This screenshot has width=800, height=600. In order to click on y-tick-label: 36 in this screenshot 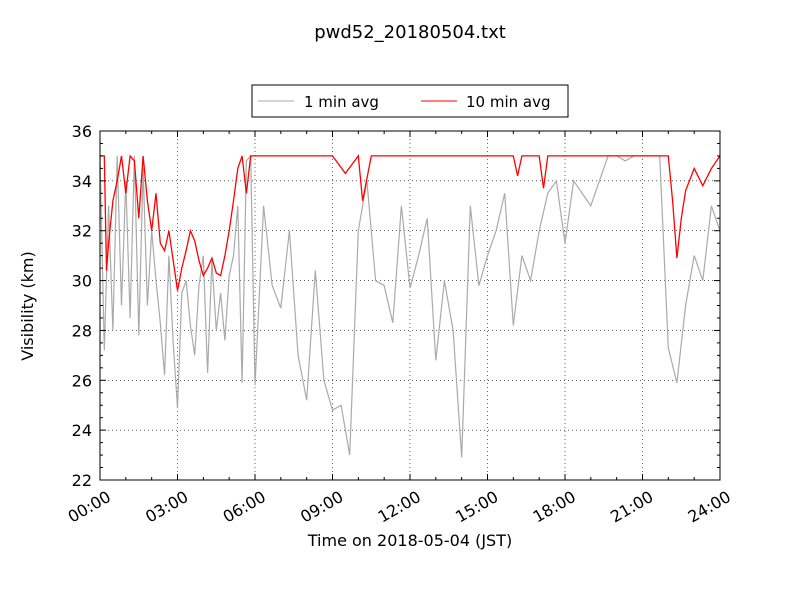, I will do `click(82, 131)`.